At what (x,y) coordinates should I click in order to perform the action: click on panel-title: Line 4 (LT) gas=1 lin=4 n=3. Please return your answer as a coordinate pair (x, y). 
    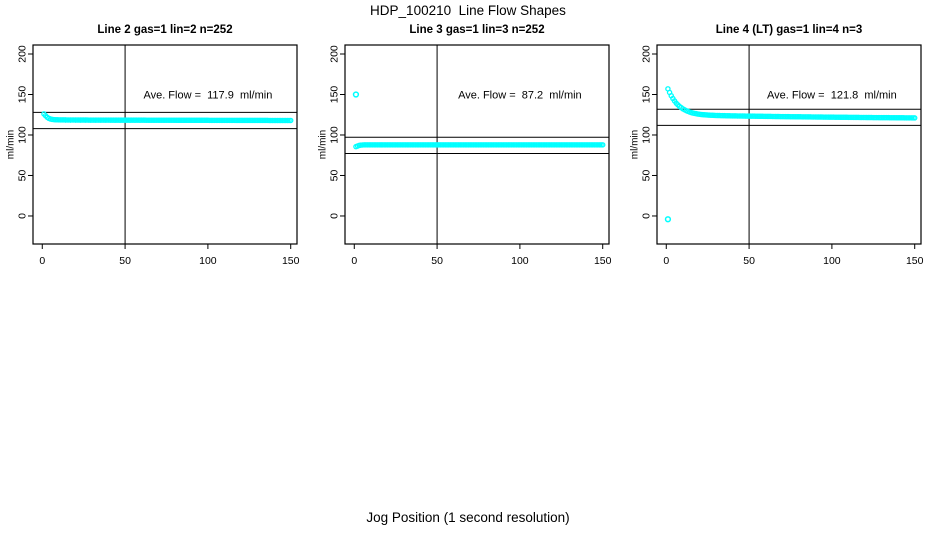
    Looking at the image, I should click on (789, 30).